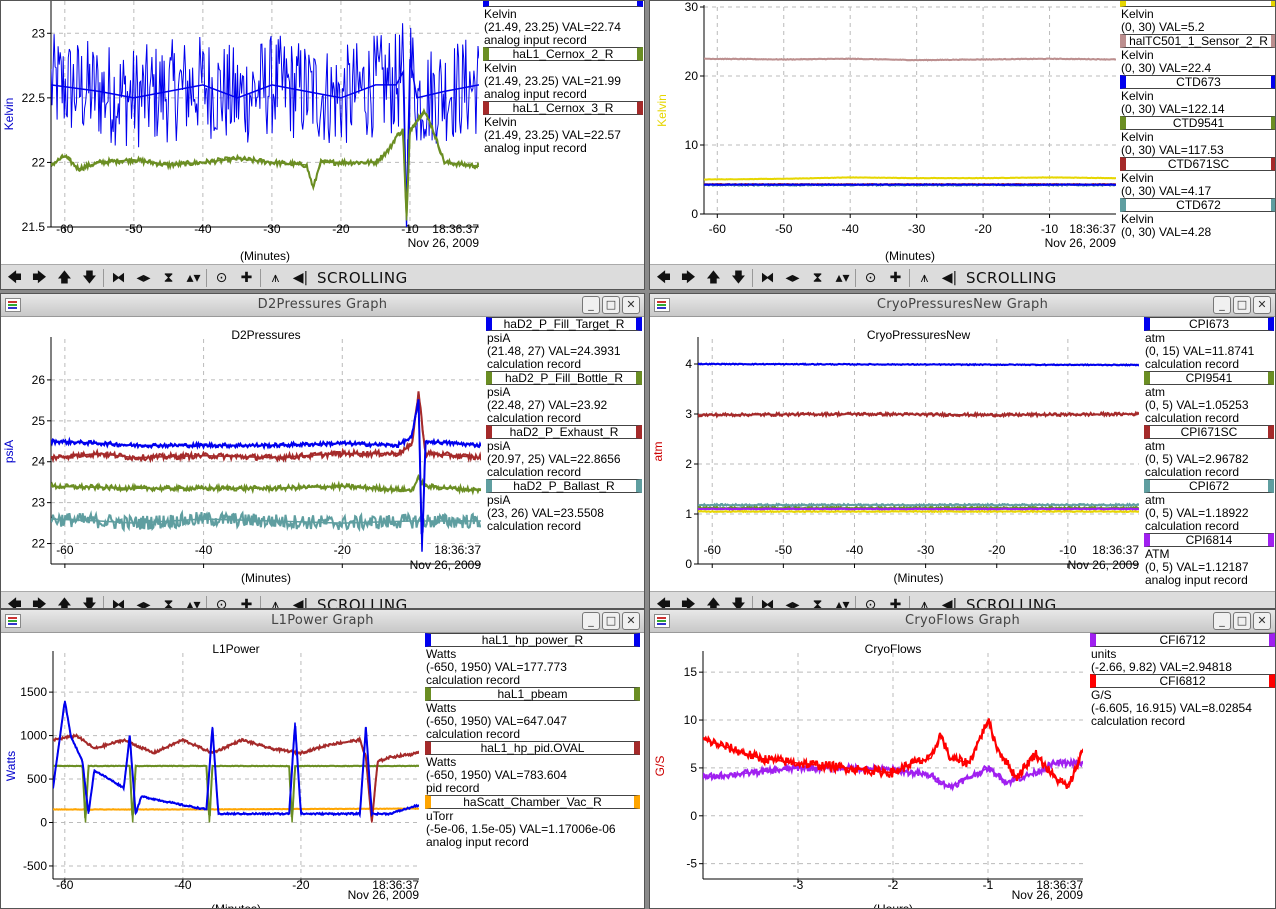  Describe the element at coordinates (322, 305) in the screenshot. I see `titlebar-p3: D2Pressures Graph _ □ ✕` at that location.